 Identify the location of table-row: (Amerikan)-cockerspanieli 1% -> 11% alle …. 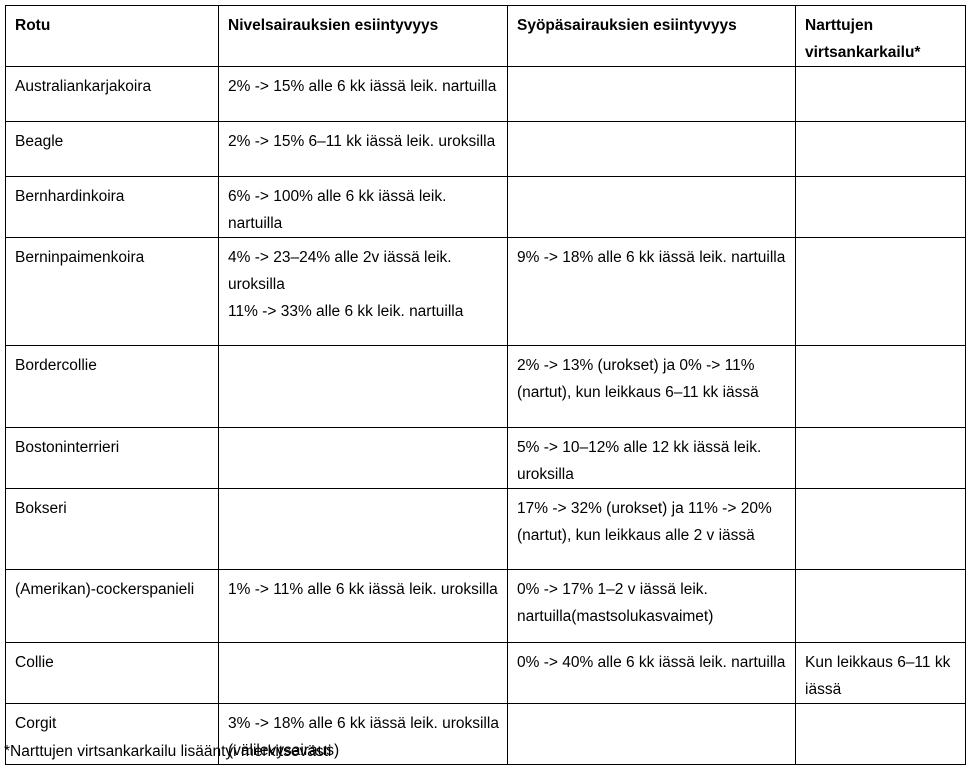
(485, 606).